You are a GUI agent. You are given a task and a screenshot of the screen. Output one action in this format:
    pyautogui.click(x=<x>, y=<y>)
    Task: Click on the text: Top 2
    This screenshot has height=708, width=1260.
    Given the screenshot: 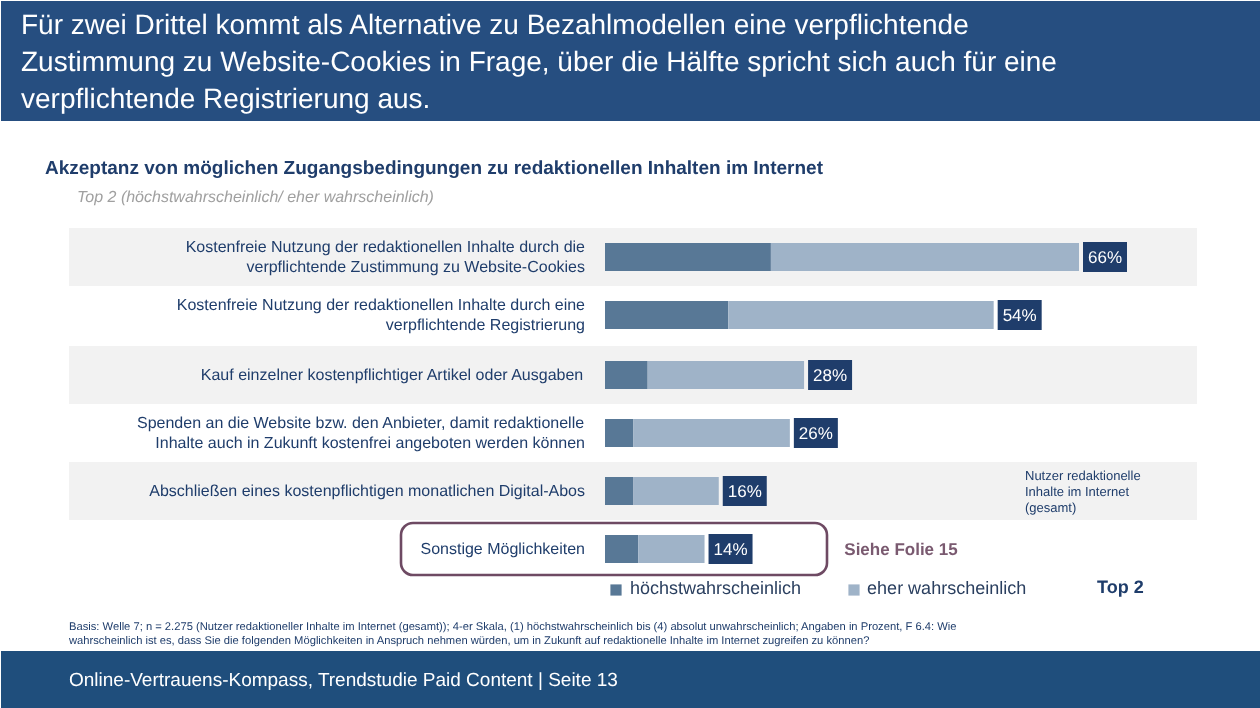 What is the action you would take?
    pyautogui.click(x=1120, y=587)
    